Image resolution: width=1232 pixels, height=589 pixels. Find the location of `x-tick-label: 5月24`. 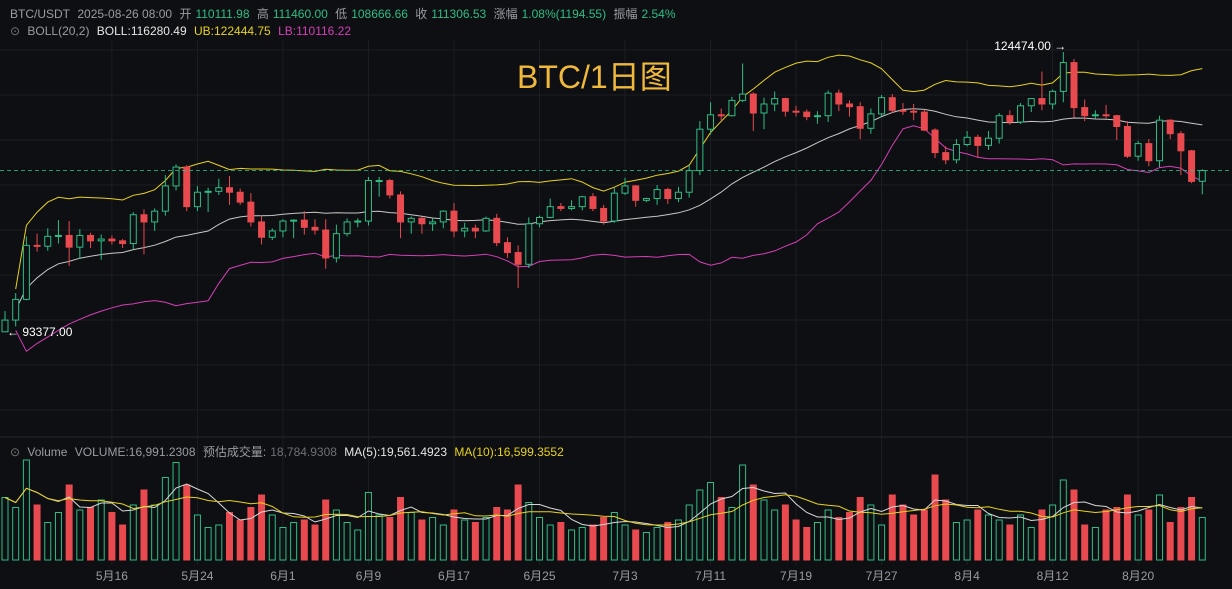

x-tick-label: 5月24 is located at coordinates (197, 576).